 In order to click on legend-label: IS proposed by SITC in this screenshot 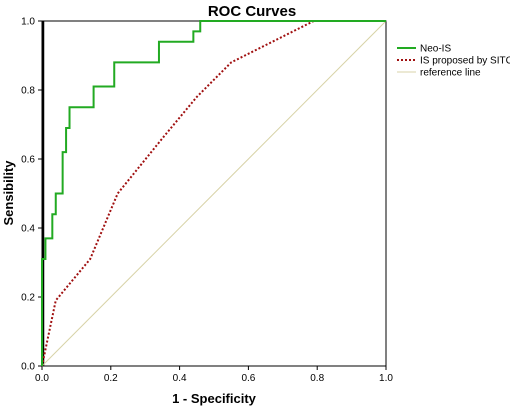, I will do `click(465, 61)`.